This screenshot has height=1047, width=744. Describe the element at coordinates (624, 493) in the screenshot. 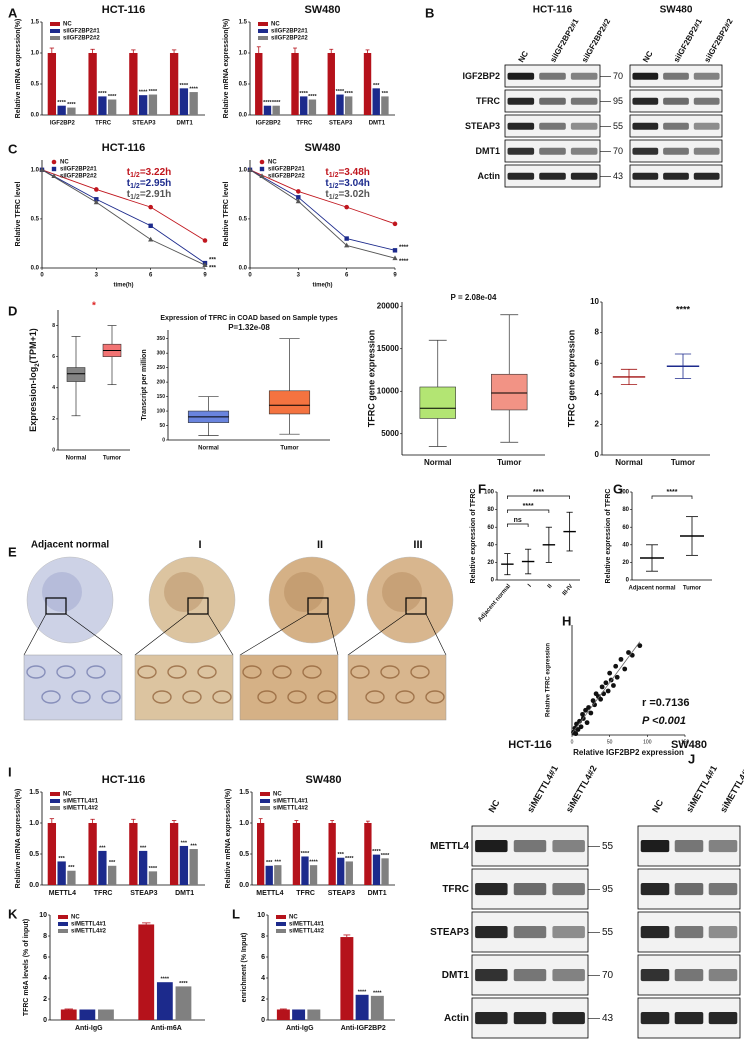

I see `y-tick-label: 100` at that location.